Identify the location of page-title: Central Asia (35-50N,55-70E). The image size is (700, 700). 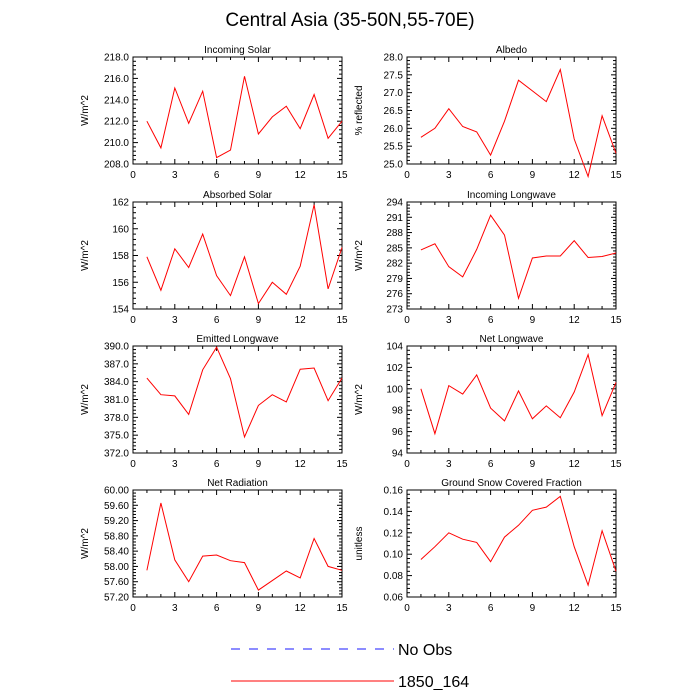
(350, 20).